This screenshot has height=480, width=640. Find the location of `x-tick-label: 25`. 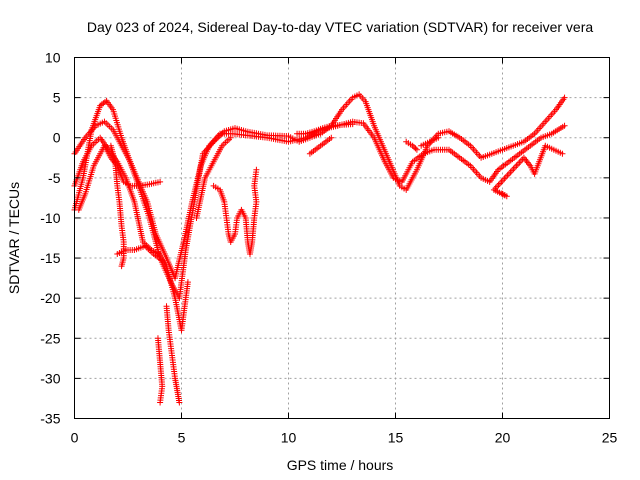

x-tick-label: 25 is located at coordinates (610, 438).